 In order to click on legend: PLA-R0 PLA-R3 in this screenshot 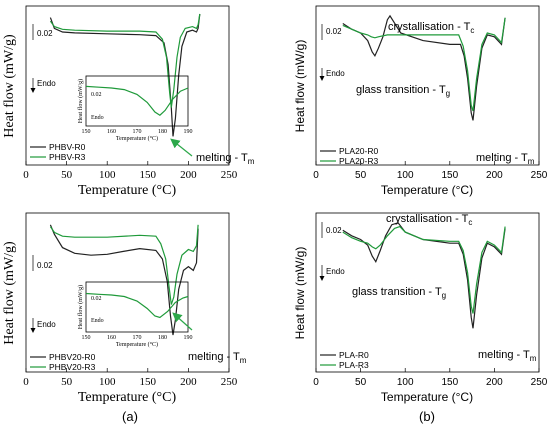, I will do `click(344, 360)`.